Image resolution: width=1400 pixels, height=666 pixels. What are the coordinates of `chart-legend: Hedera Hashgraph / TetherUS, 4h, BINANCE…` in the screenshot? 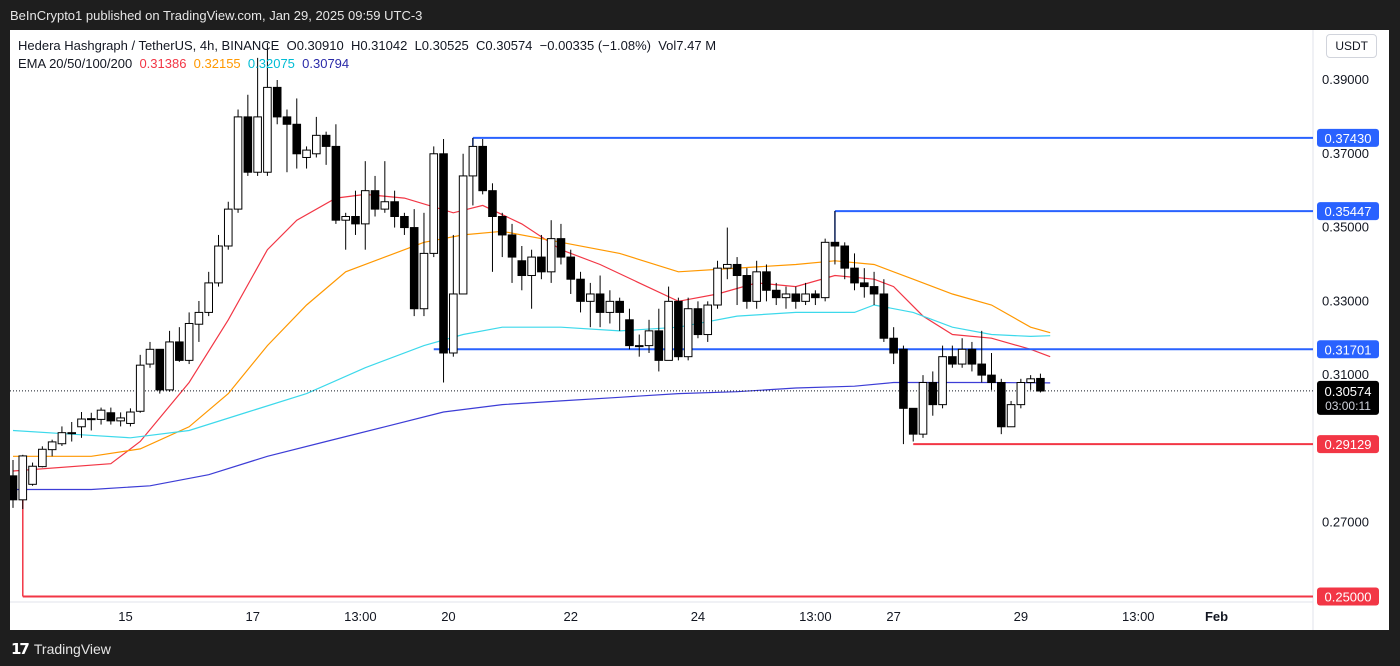 It's located at (367, 55).